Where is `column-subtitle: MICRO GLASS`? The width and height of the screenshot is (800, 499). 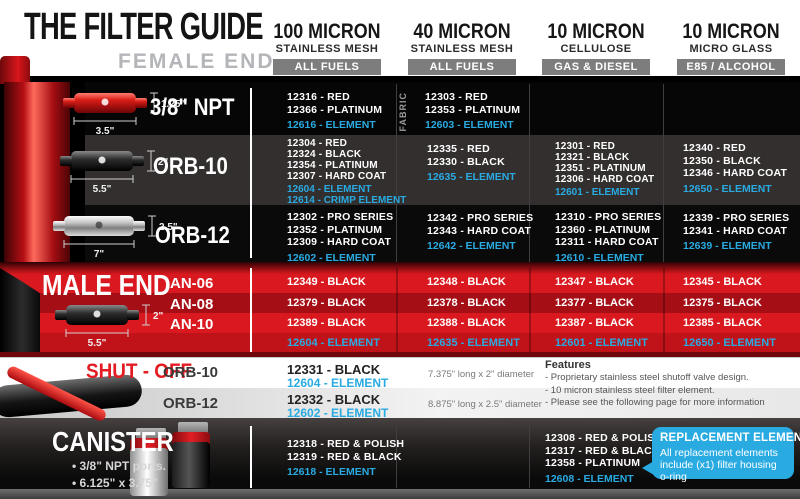
column-subtitle: MICRO GLASS is located at coordinates (731, 49).